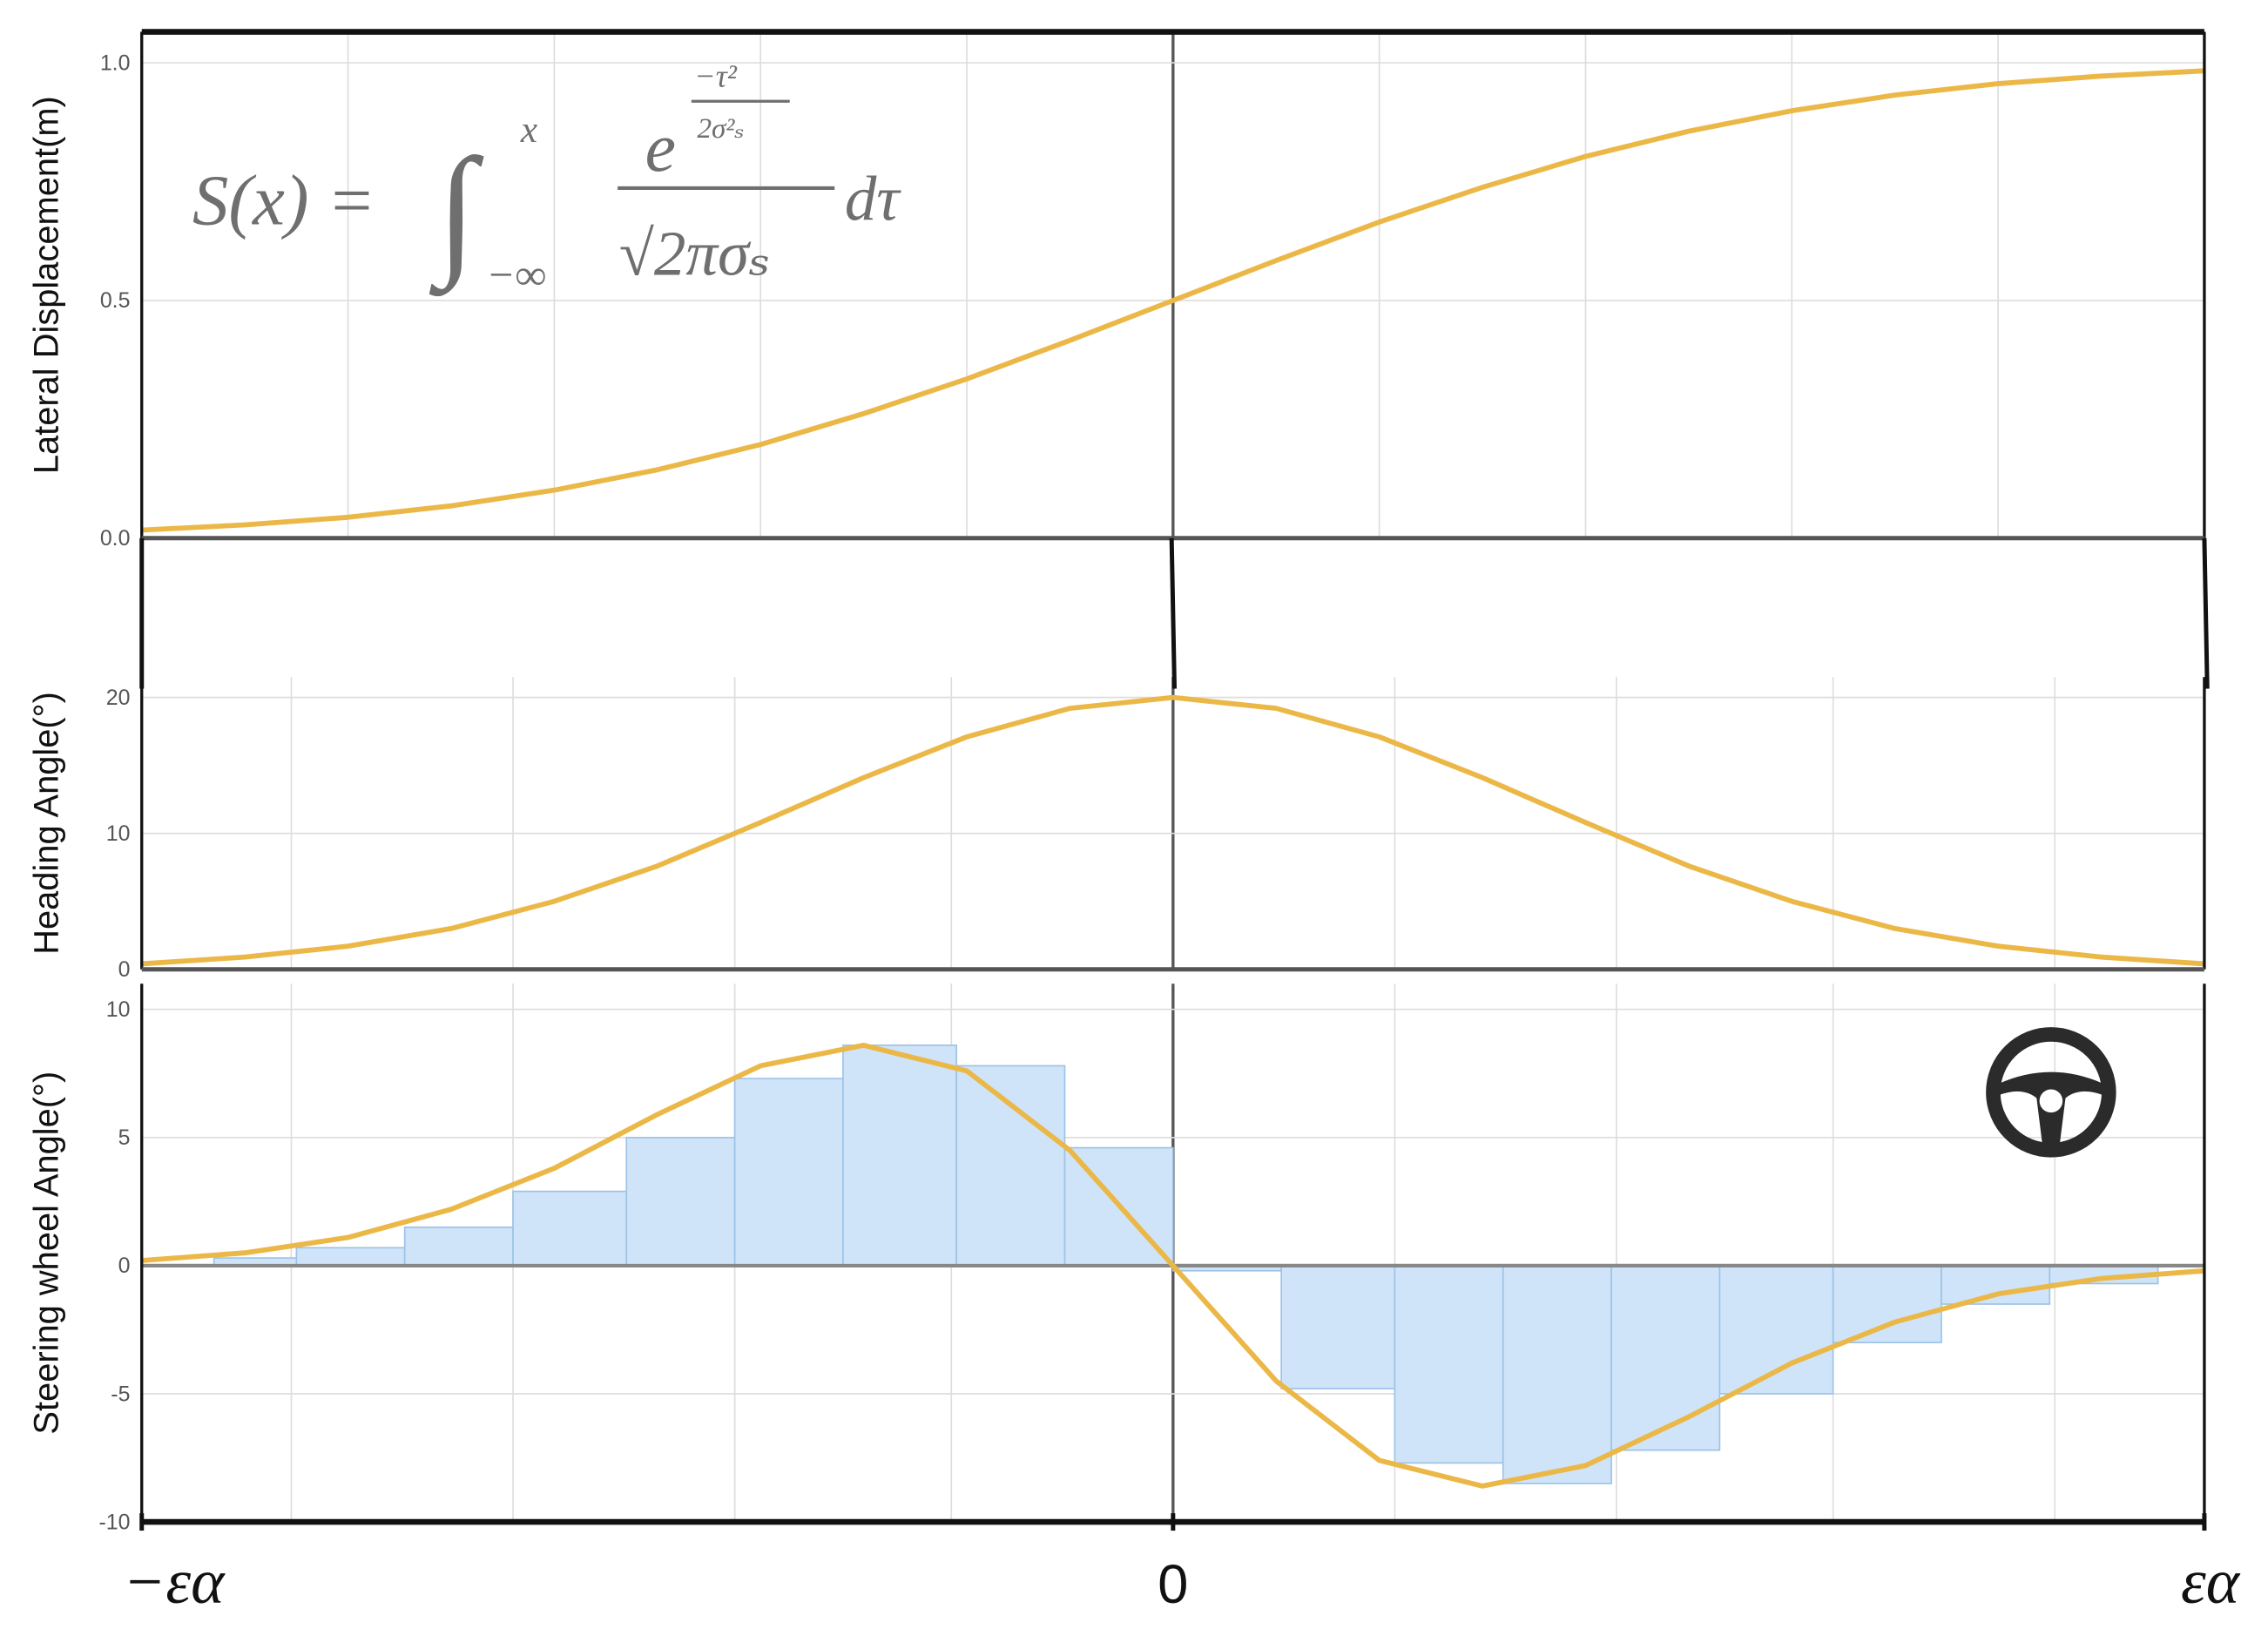  I want to click on y-tick-label: -5, so click(120, 1394).